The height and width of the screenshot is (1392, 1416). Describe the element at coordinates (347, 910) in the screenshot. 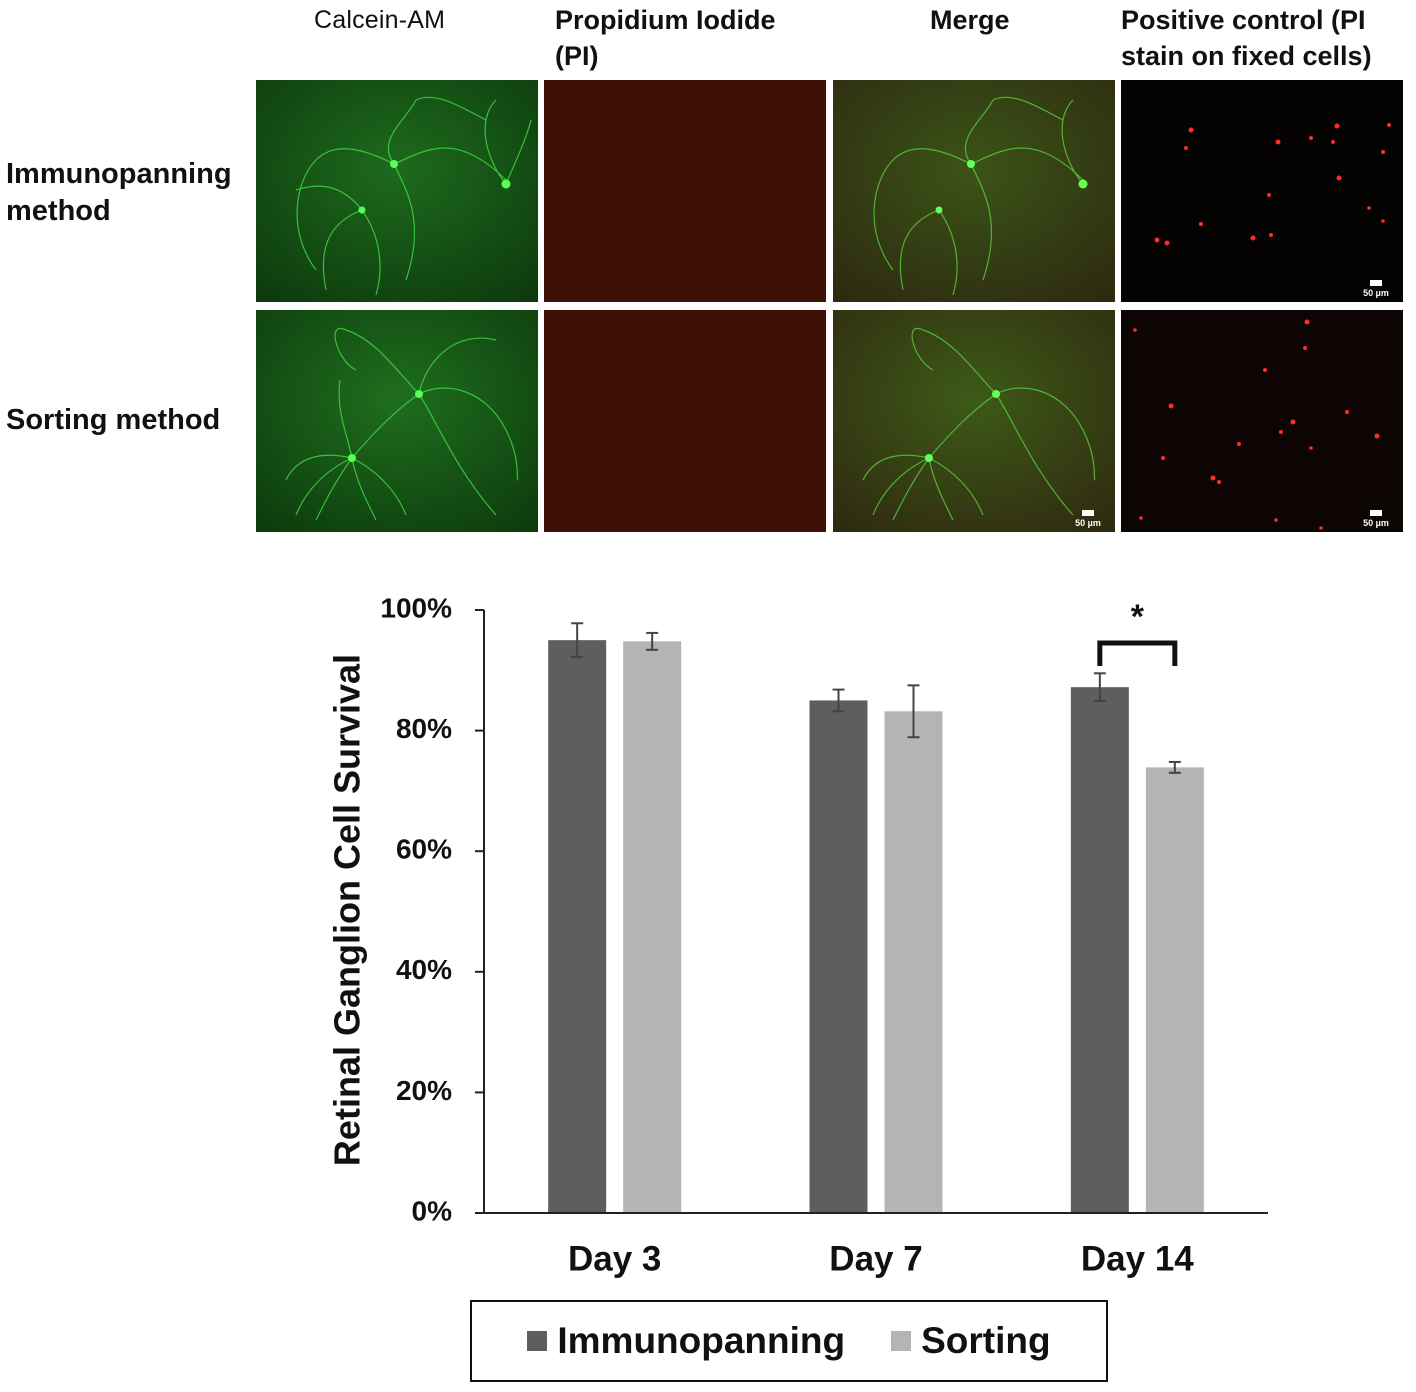

I see `y-axis-title: Retinal Ganglion Cell Survival` at that location.